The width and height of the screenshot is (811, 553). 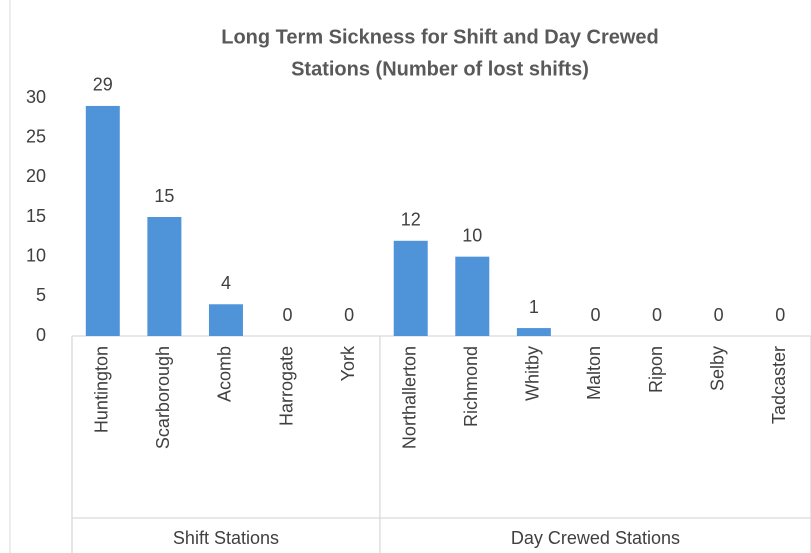 I want to click on x-tick-label: Selby, so click(x=717, y=368).